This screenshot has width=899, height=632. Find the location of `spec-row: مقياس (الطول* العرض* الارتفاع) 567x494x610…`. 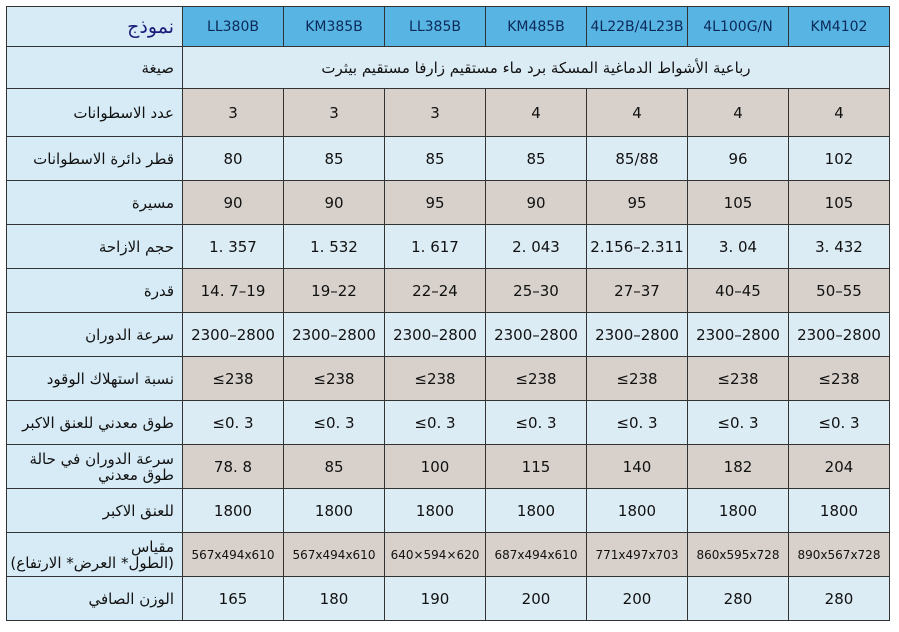

spec-row: مقياس (الطول* العرض* الارتفاع) 567x494x610… is located at coordinates (448, 554).